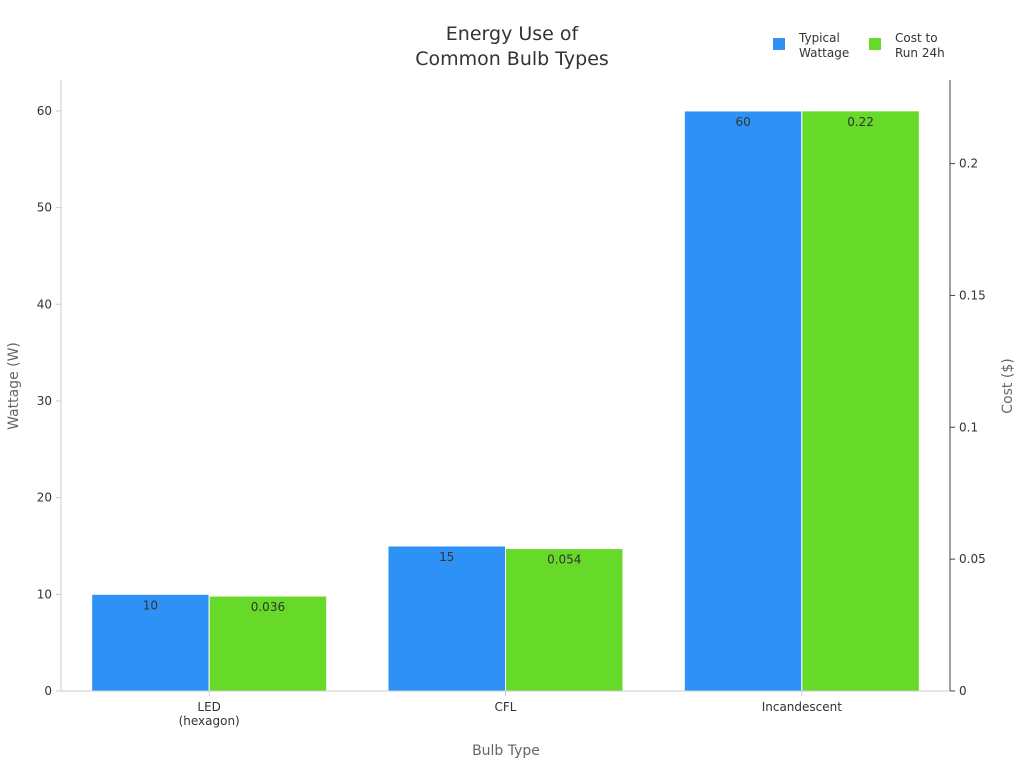 The width and height of the screenshot is (1024, 772). What do you see at coordinates (968, 164) in the screenshot?
I see `y2-tick-label: 0.2` at bounding box center [968, 164].